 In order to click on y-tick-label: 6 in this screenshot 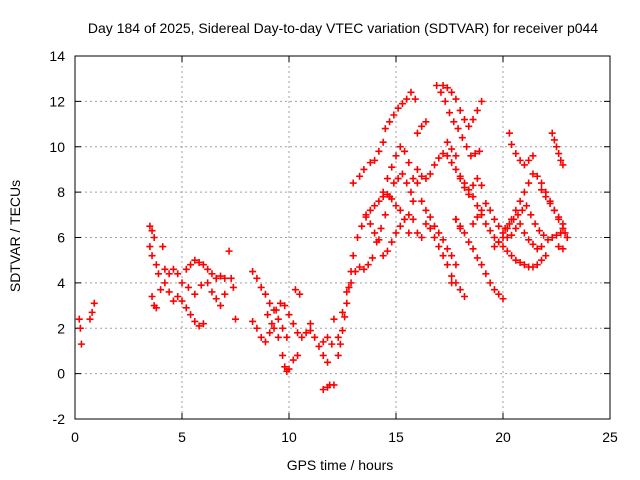, I will do `click(61, 238)`.